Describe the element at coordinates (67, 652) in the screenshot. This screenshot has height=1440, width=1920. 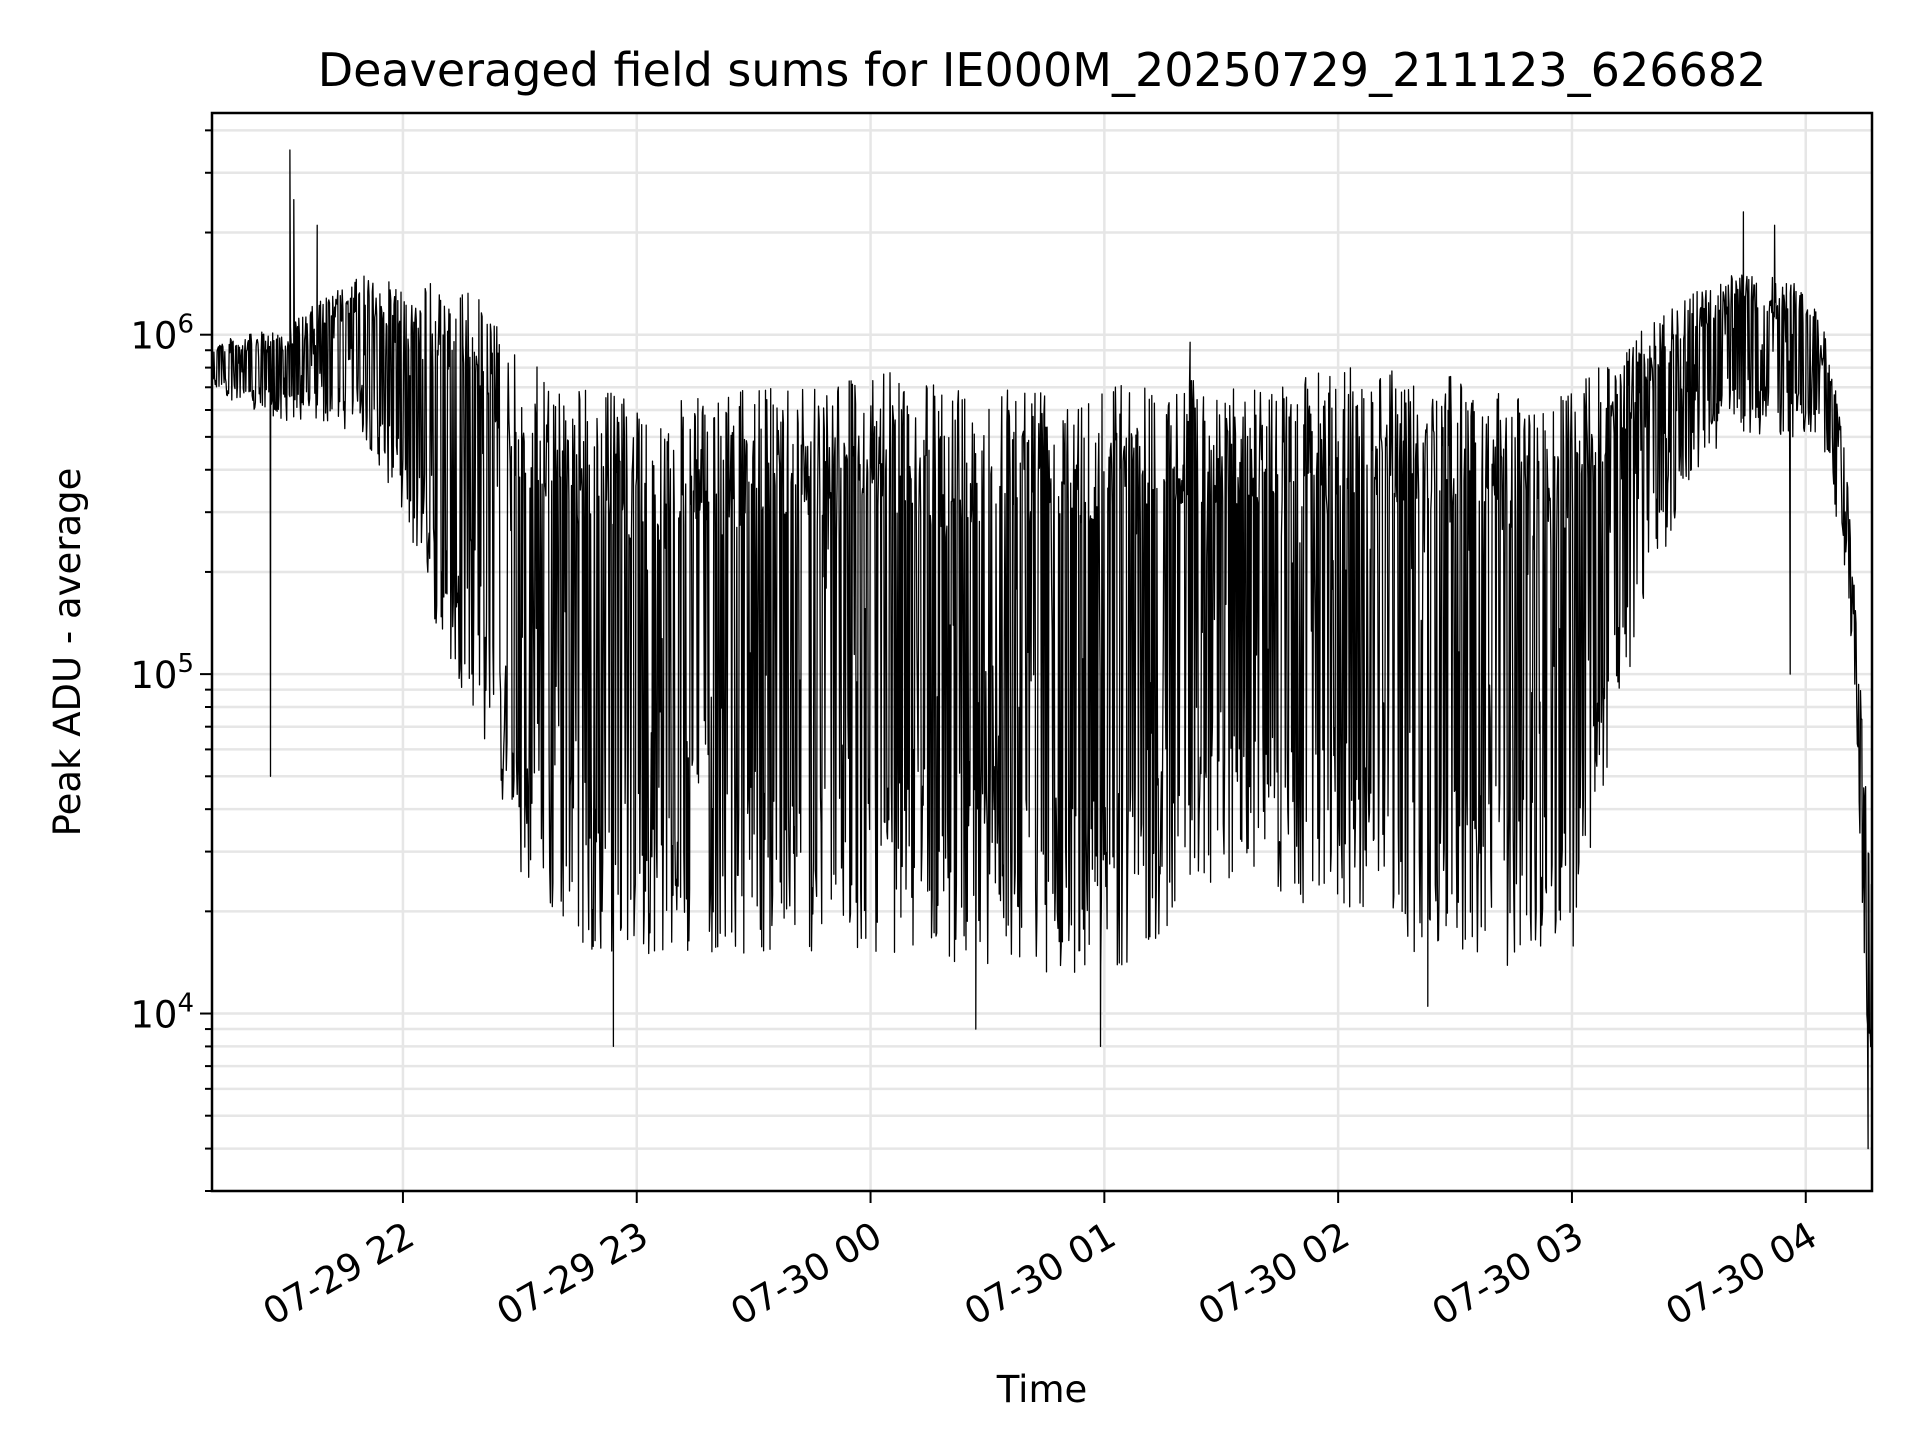
I see `y-axis-label: Peak ADU - average` at that location.